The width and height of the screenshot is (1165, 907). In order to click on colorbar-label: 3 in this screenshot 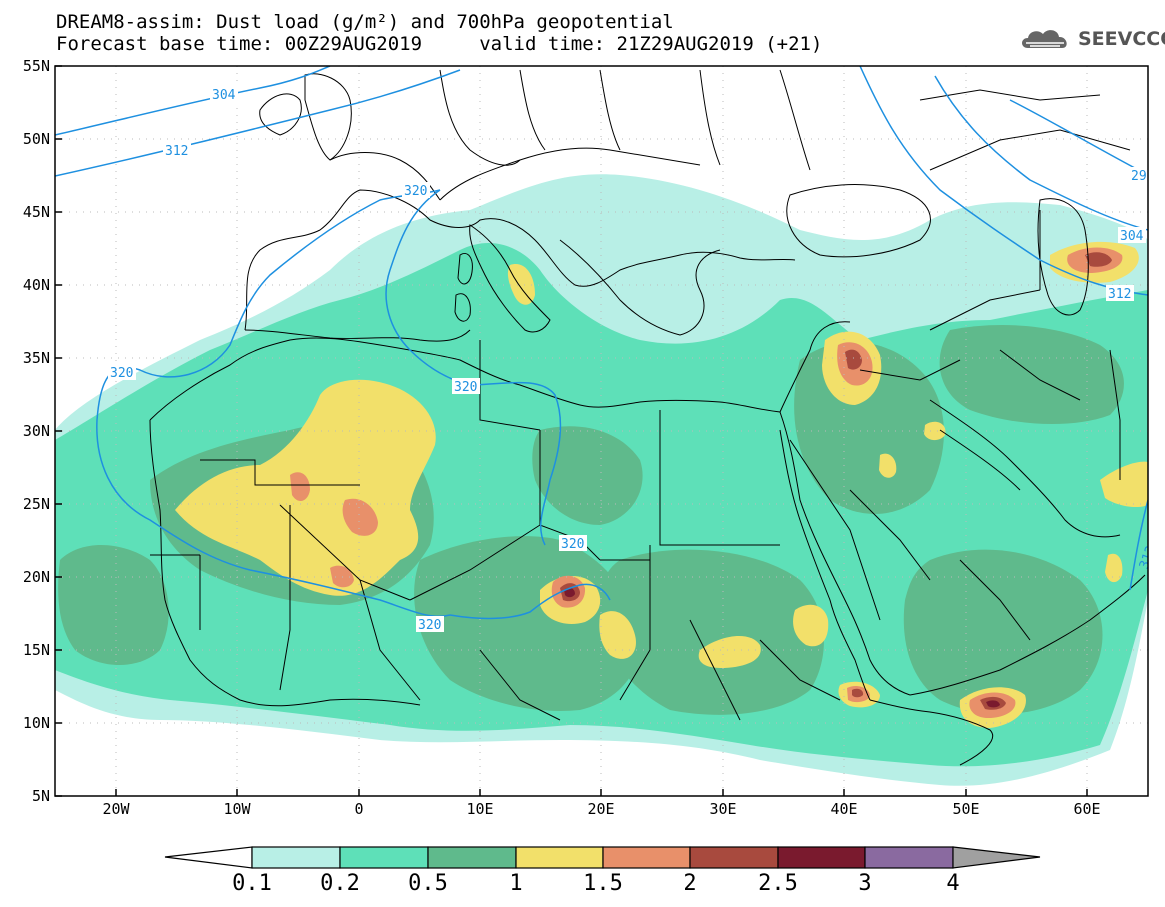, I will do `click(865, 883)`.